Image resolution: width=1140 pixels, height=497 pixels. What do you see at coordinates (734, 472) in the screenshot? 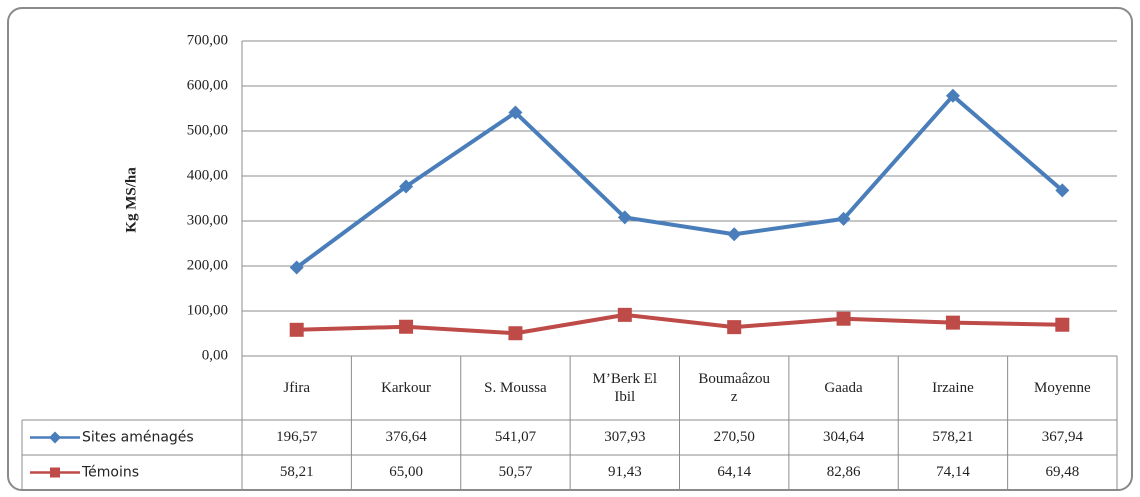
I see `data-label: 64,14` at bounding box center [734, 472].